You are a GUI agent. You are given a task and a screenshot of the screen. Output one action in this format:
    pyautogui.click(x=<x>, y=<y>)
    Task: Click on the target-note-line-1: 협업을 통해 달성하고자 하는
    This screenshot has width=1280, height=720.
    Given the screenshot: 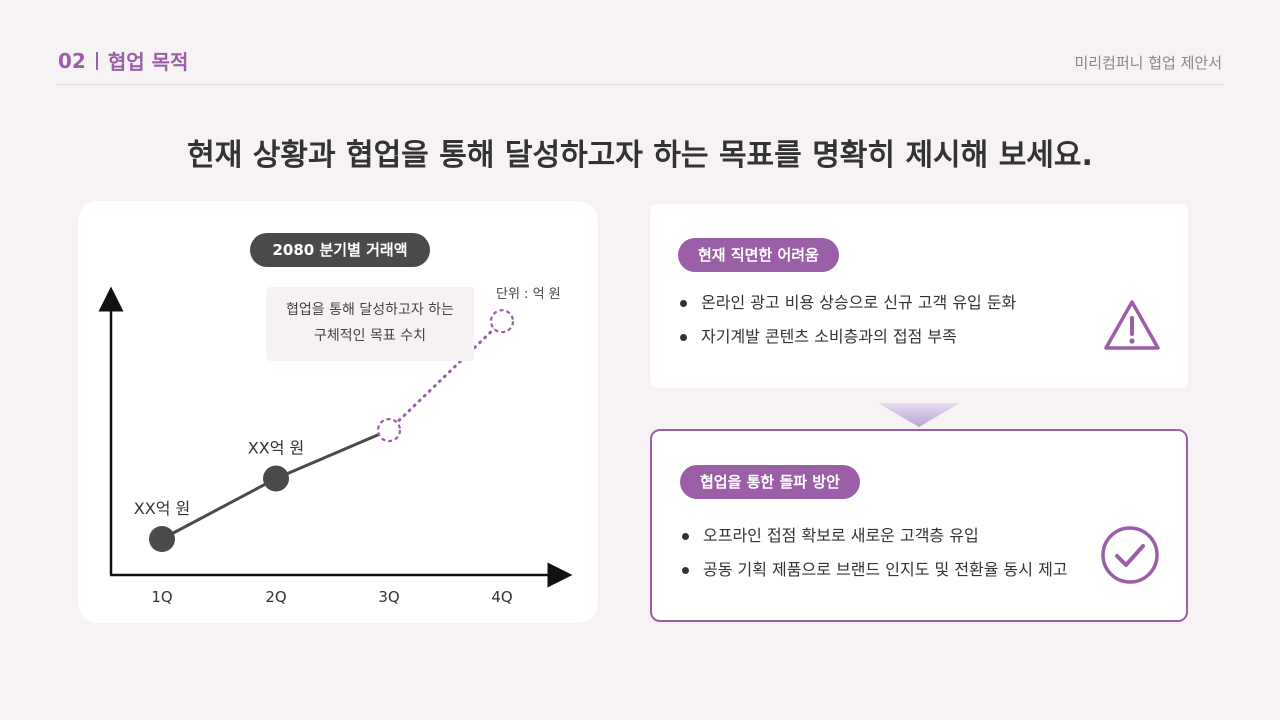 What is the action you would take?
    pyautogui.click(x=370, y=310)
    